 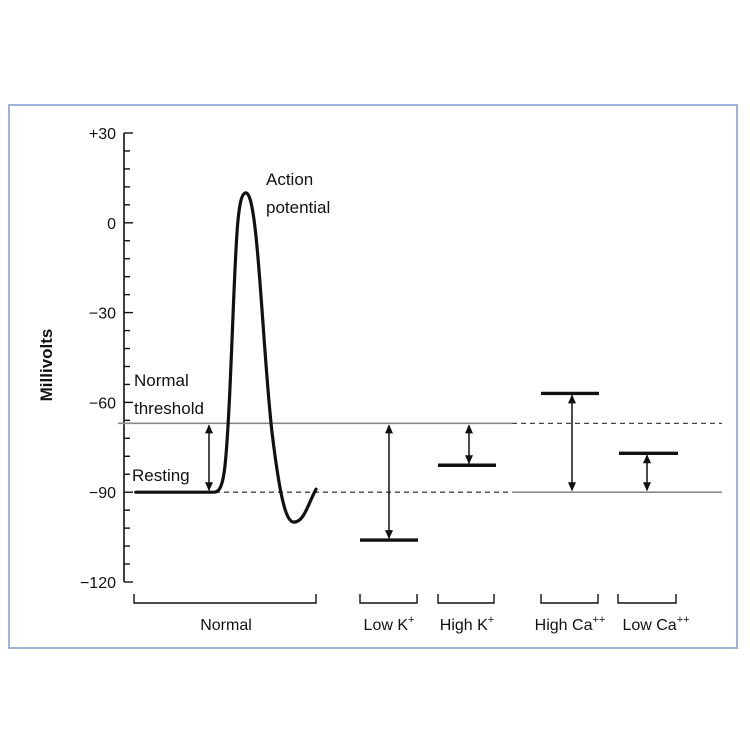 What do you see at coordinates (564, 625) in the screenshot?
I see `condition-label-text: High Ca` at bounding box center [564, 625].